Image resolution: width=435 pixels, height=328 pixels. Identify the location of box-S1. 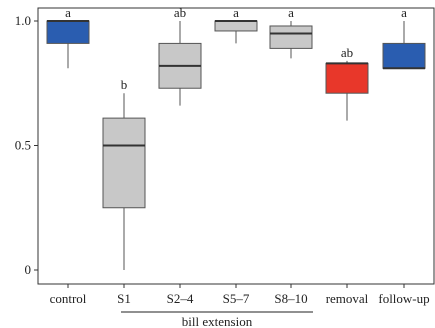
(124, 181).